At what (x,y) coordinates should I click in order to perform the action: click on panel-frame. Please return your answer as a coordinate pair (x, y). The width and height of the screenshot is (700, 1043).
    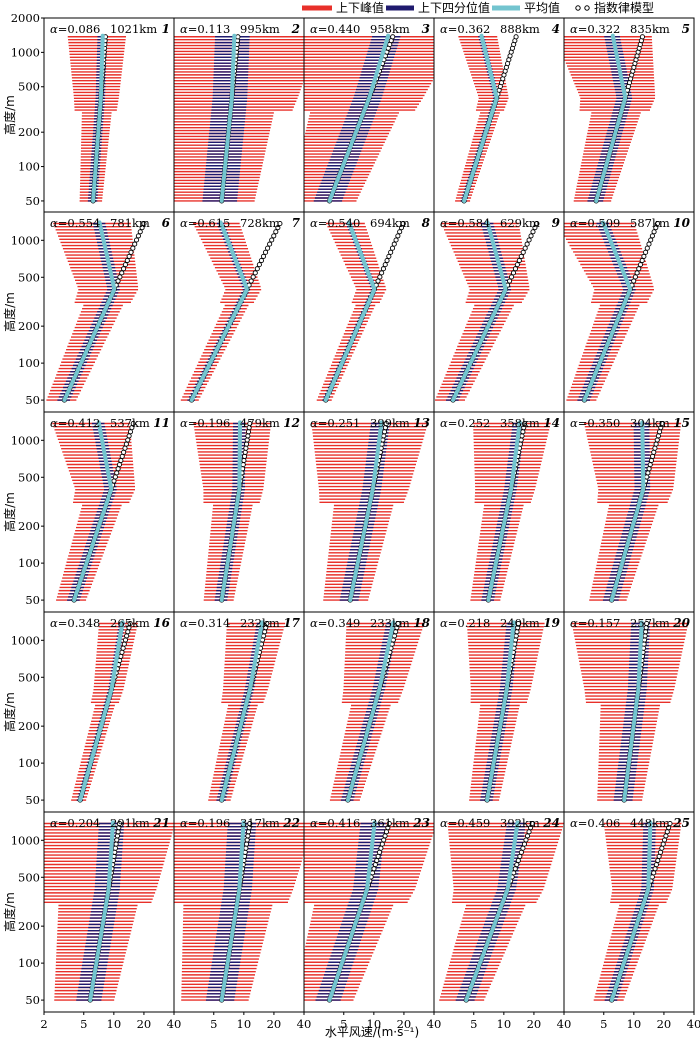
    Looking at the image, I should click on (499, 115).